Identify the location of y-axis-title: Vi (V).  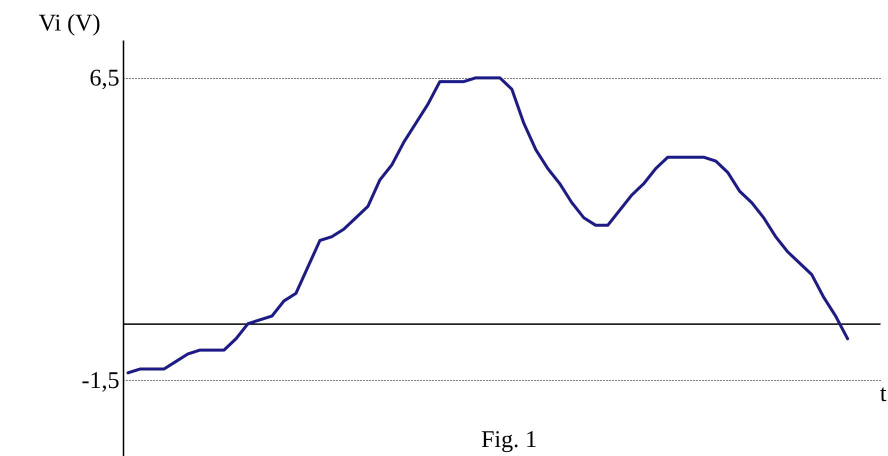
(69, 23).